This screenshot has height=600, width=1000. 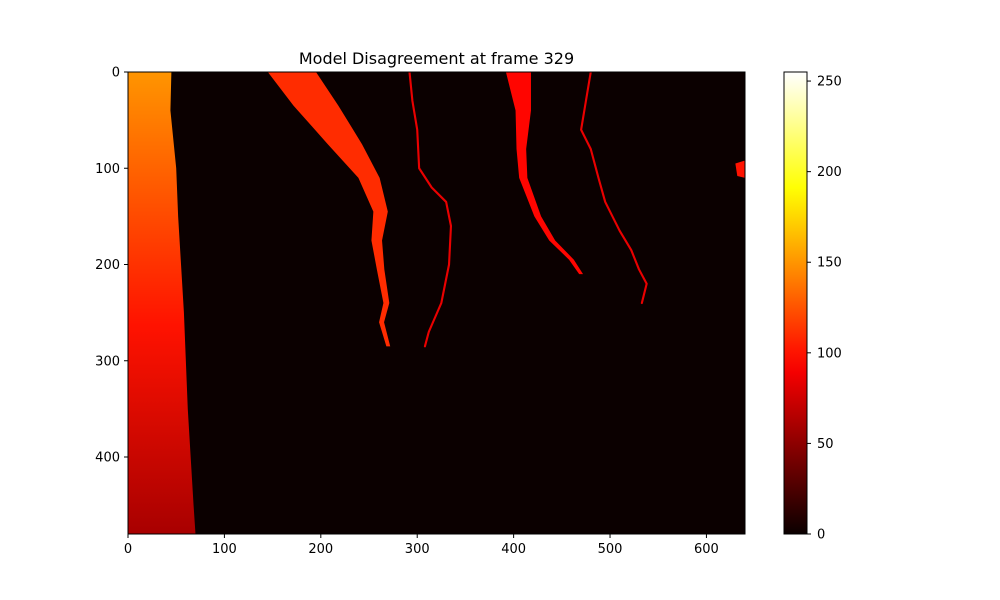 I want to click on heatmap-streak-b, so click(x=544, y=173).